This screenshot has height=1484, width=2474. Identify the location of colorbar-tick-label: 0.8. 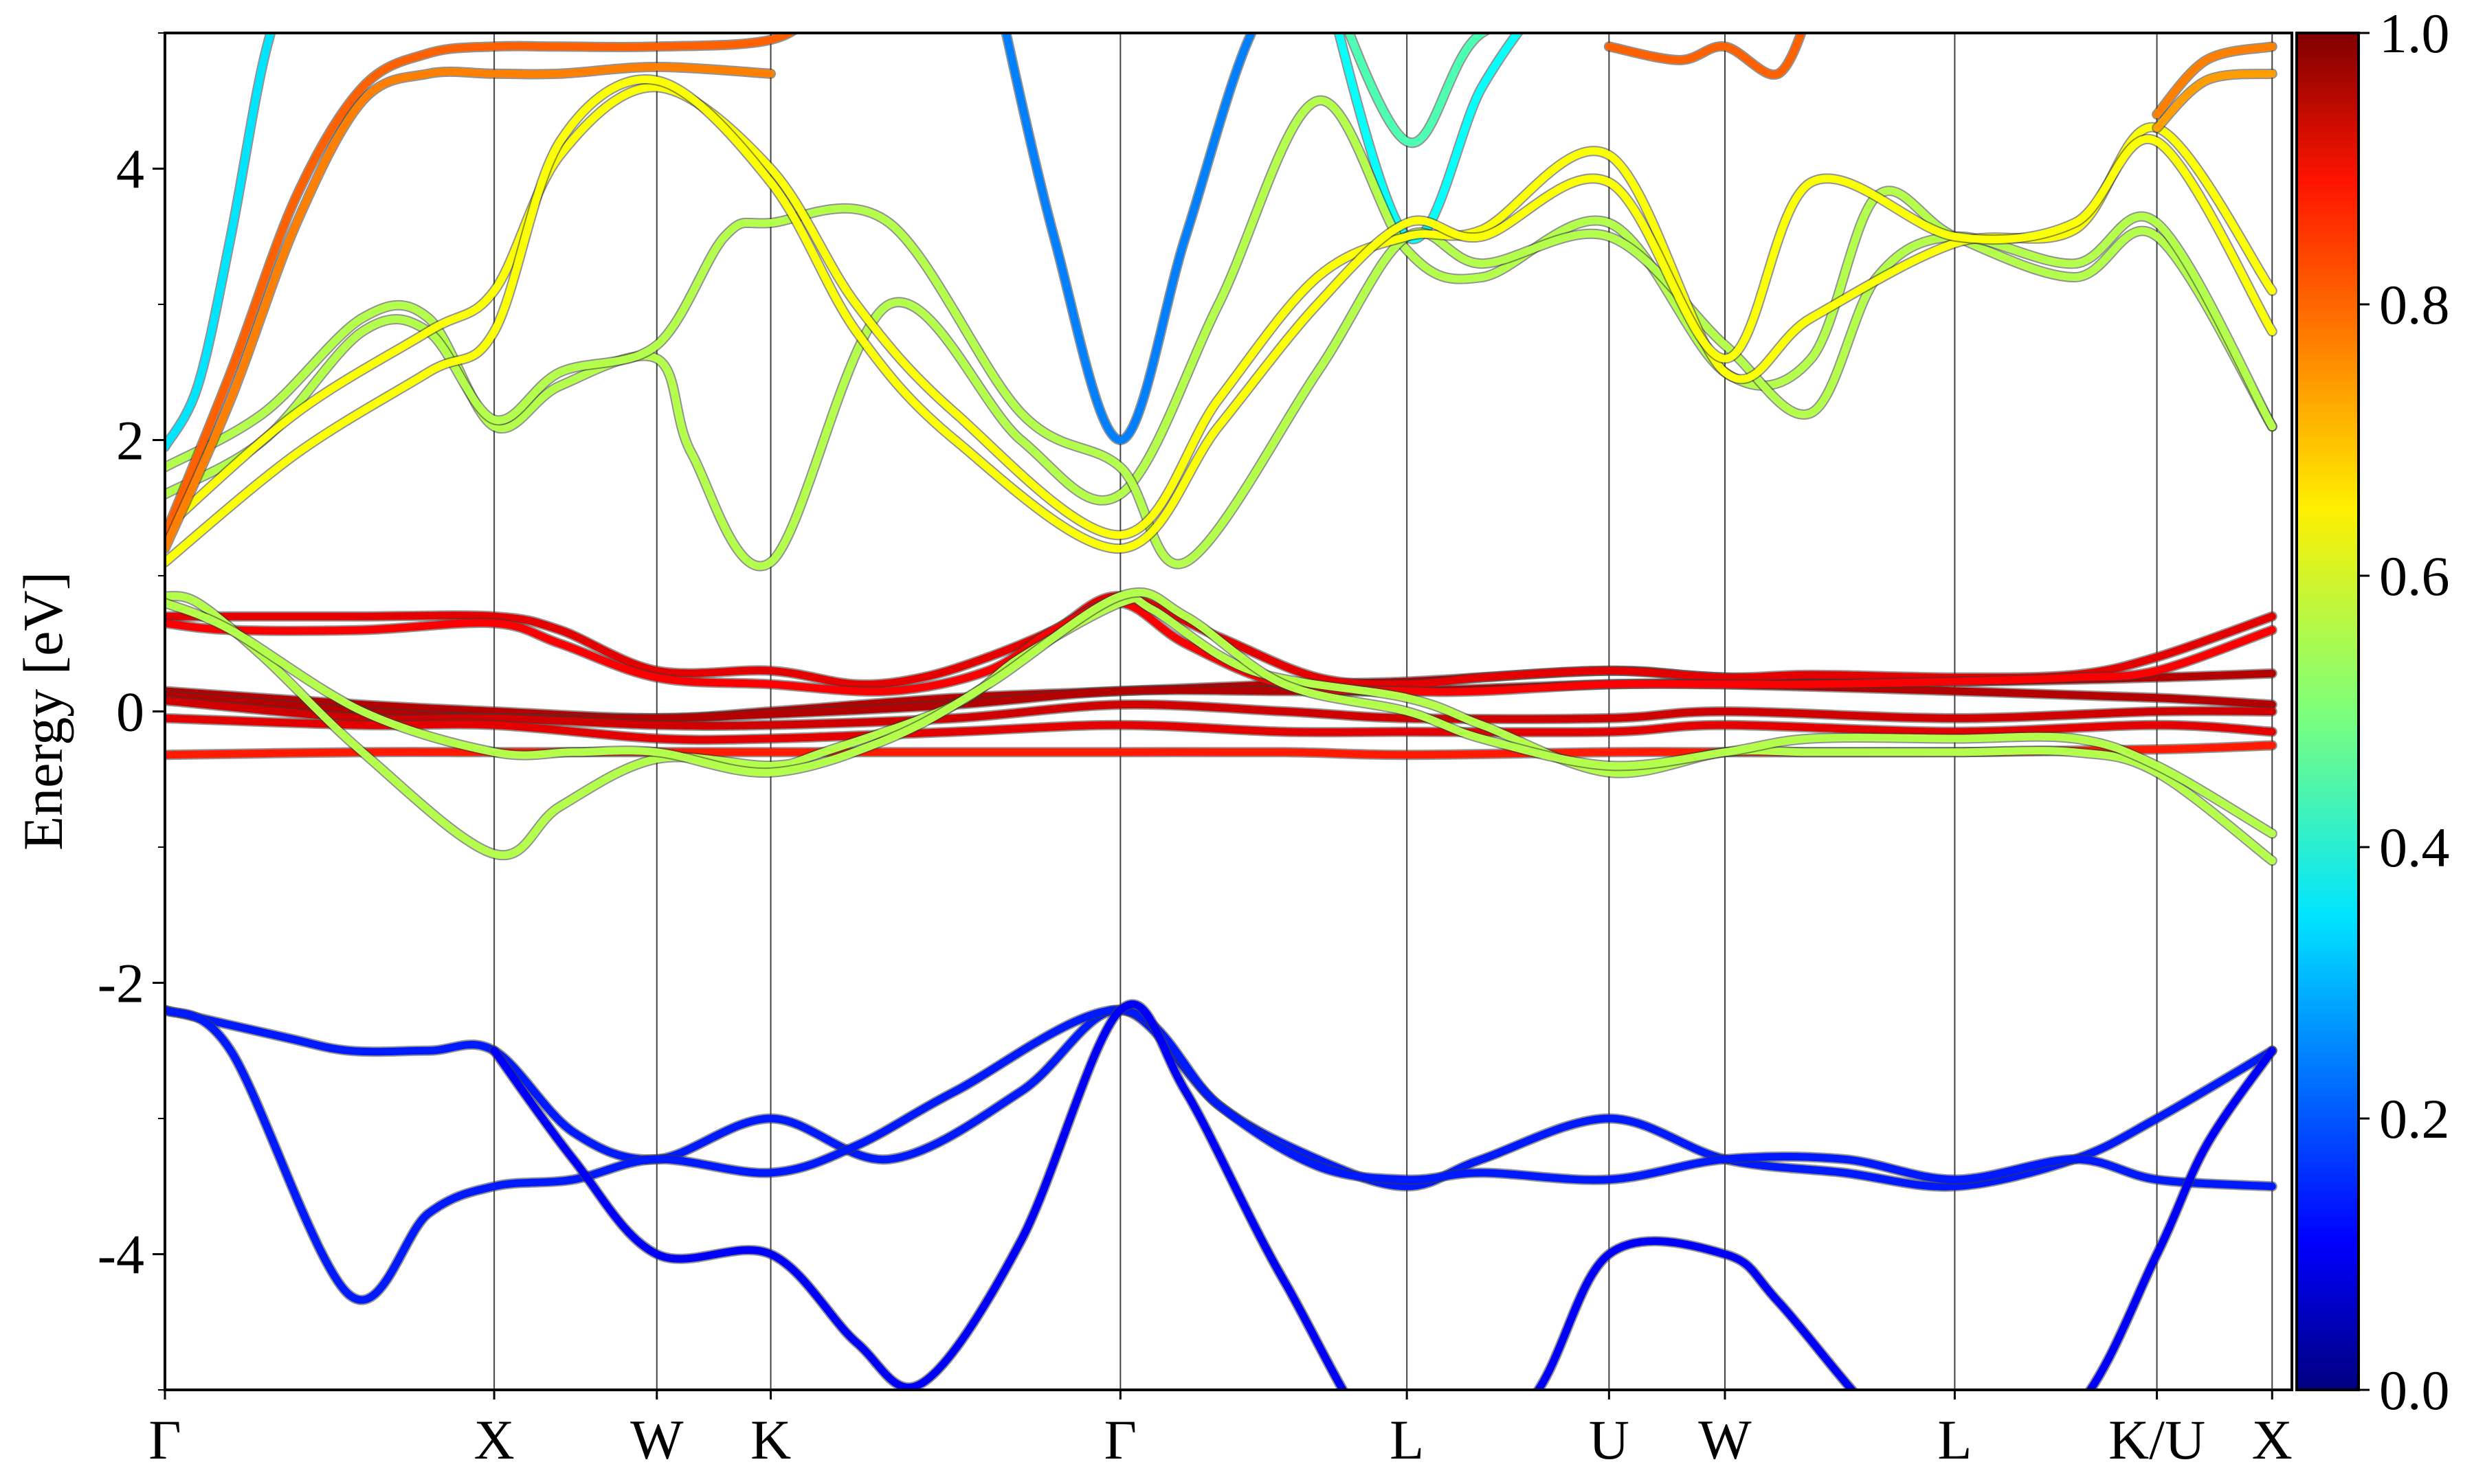
(2414, 304).